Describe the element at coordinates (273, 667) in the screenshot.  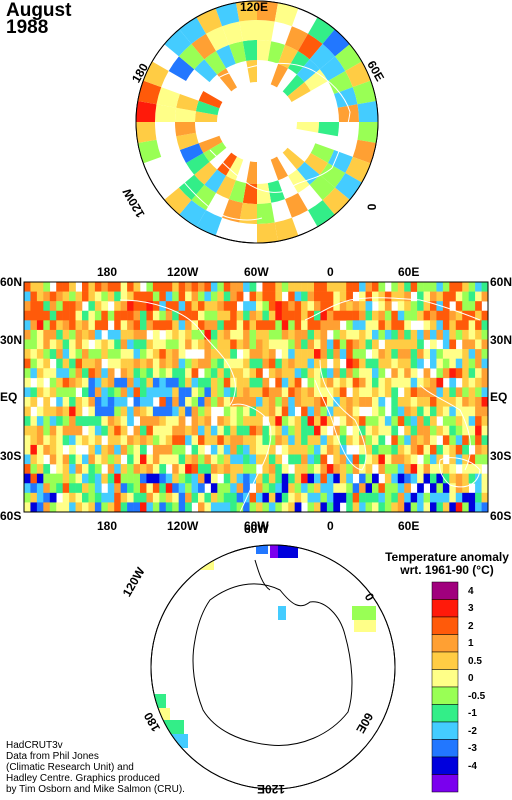
I see `south-polar-map` at that location.